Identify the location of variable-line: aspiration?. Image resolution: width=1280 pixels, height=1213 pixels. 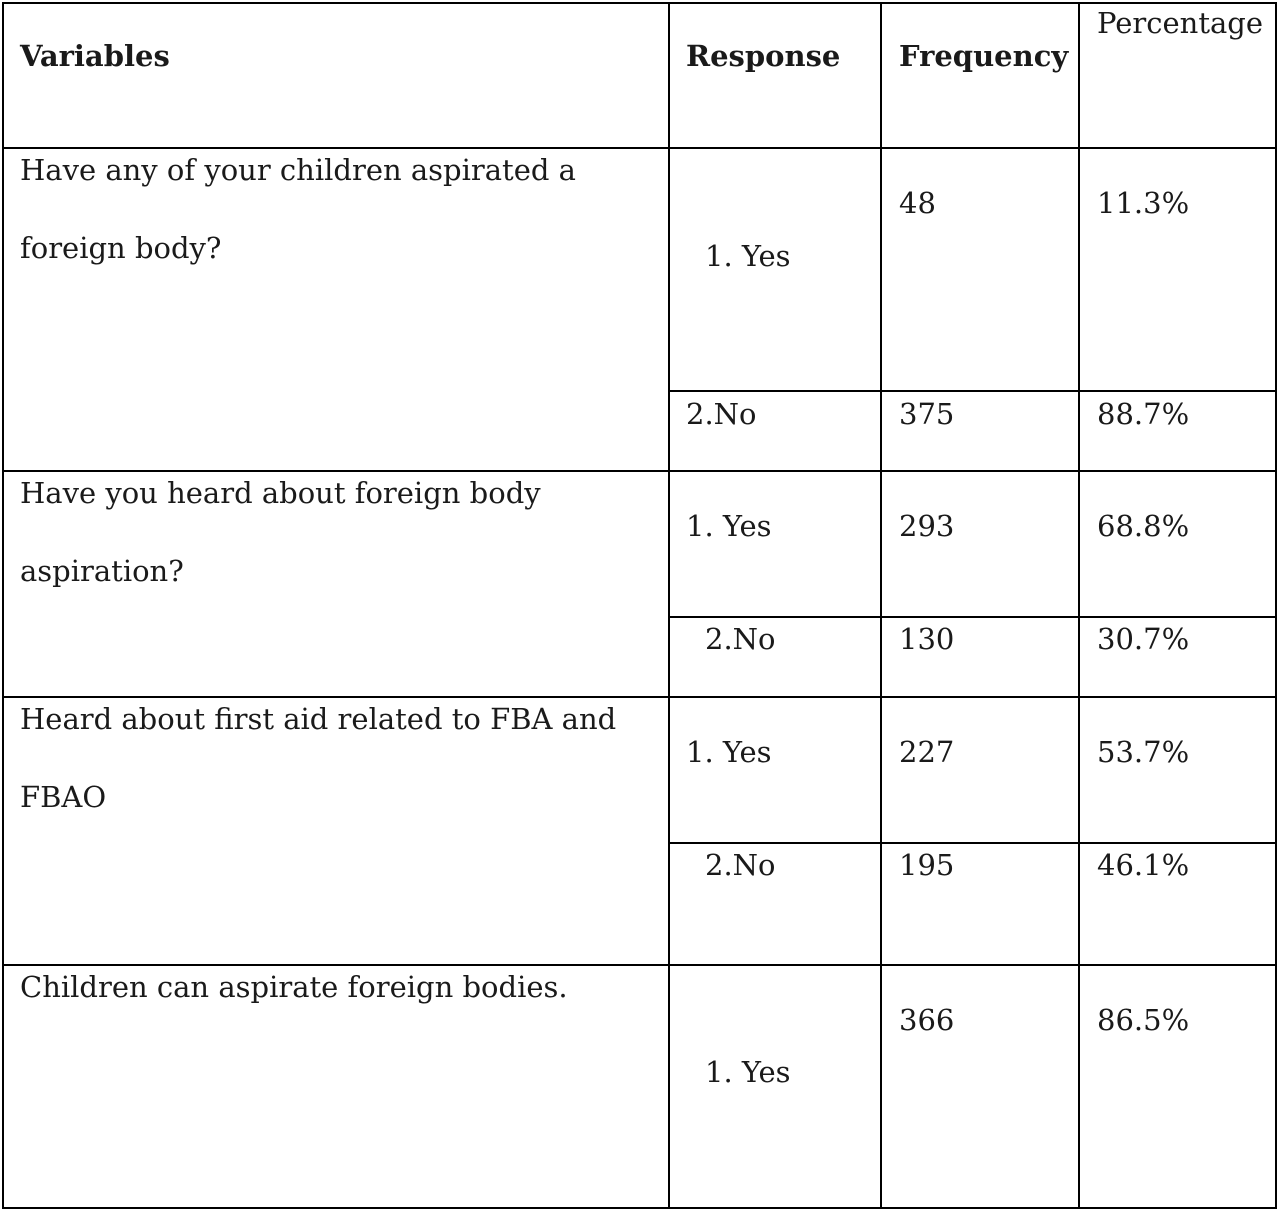
(102, 571).